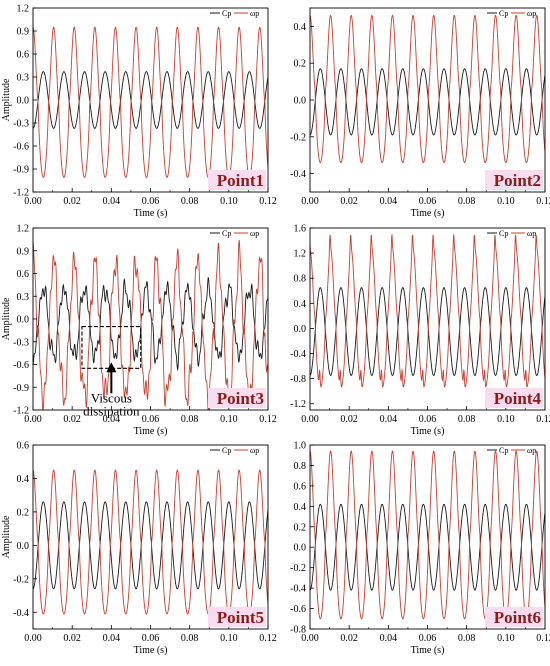 Image resolution: width=550 pixels, height=666 pixels. I want to click on y-tick-label: 1.0, so click(300, 446).